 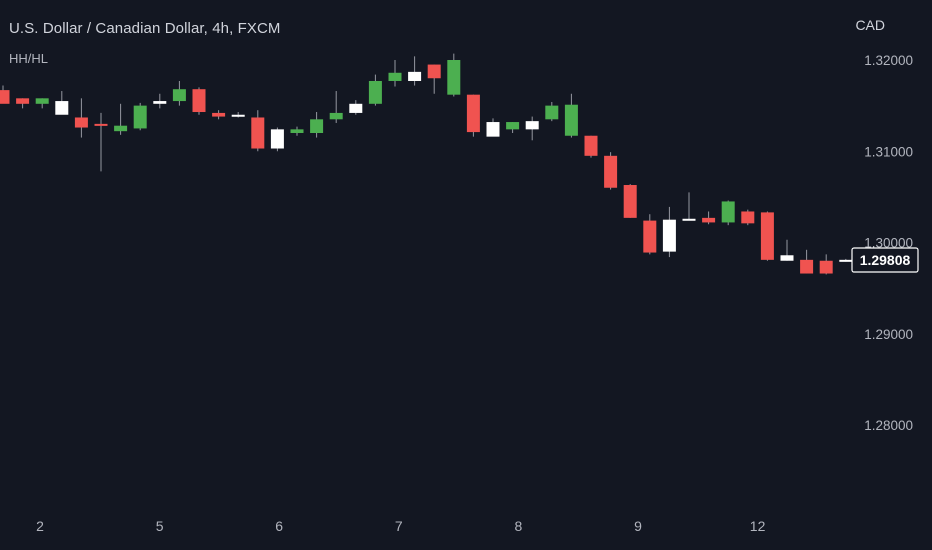 I want to click on price-tick-label: 1.31000, so click(x=888, y=151).